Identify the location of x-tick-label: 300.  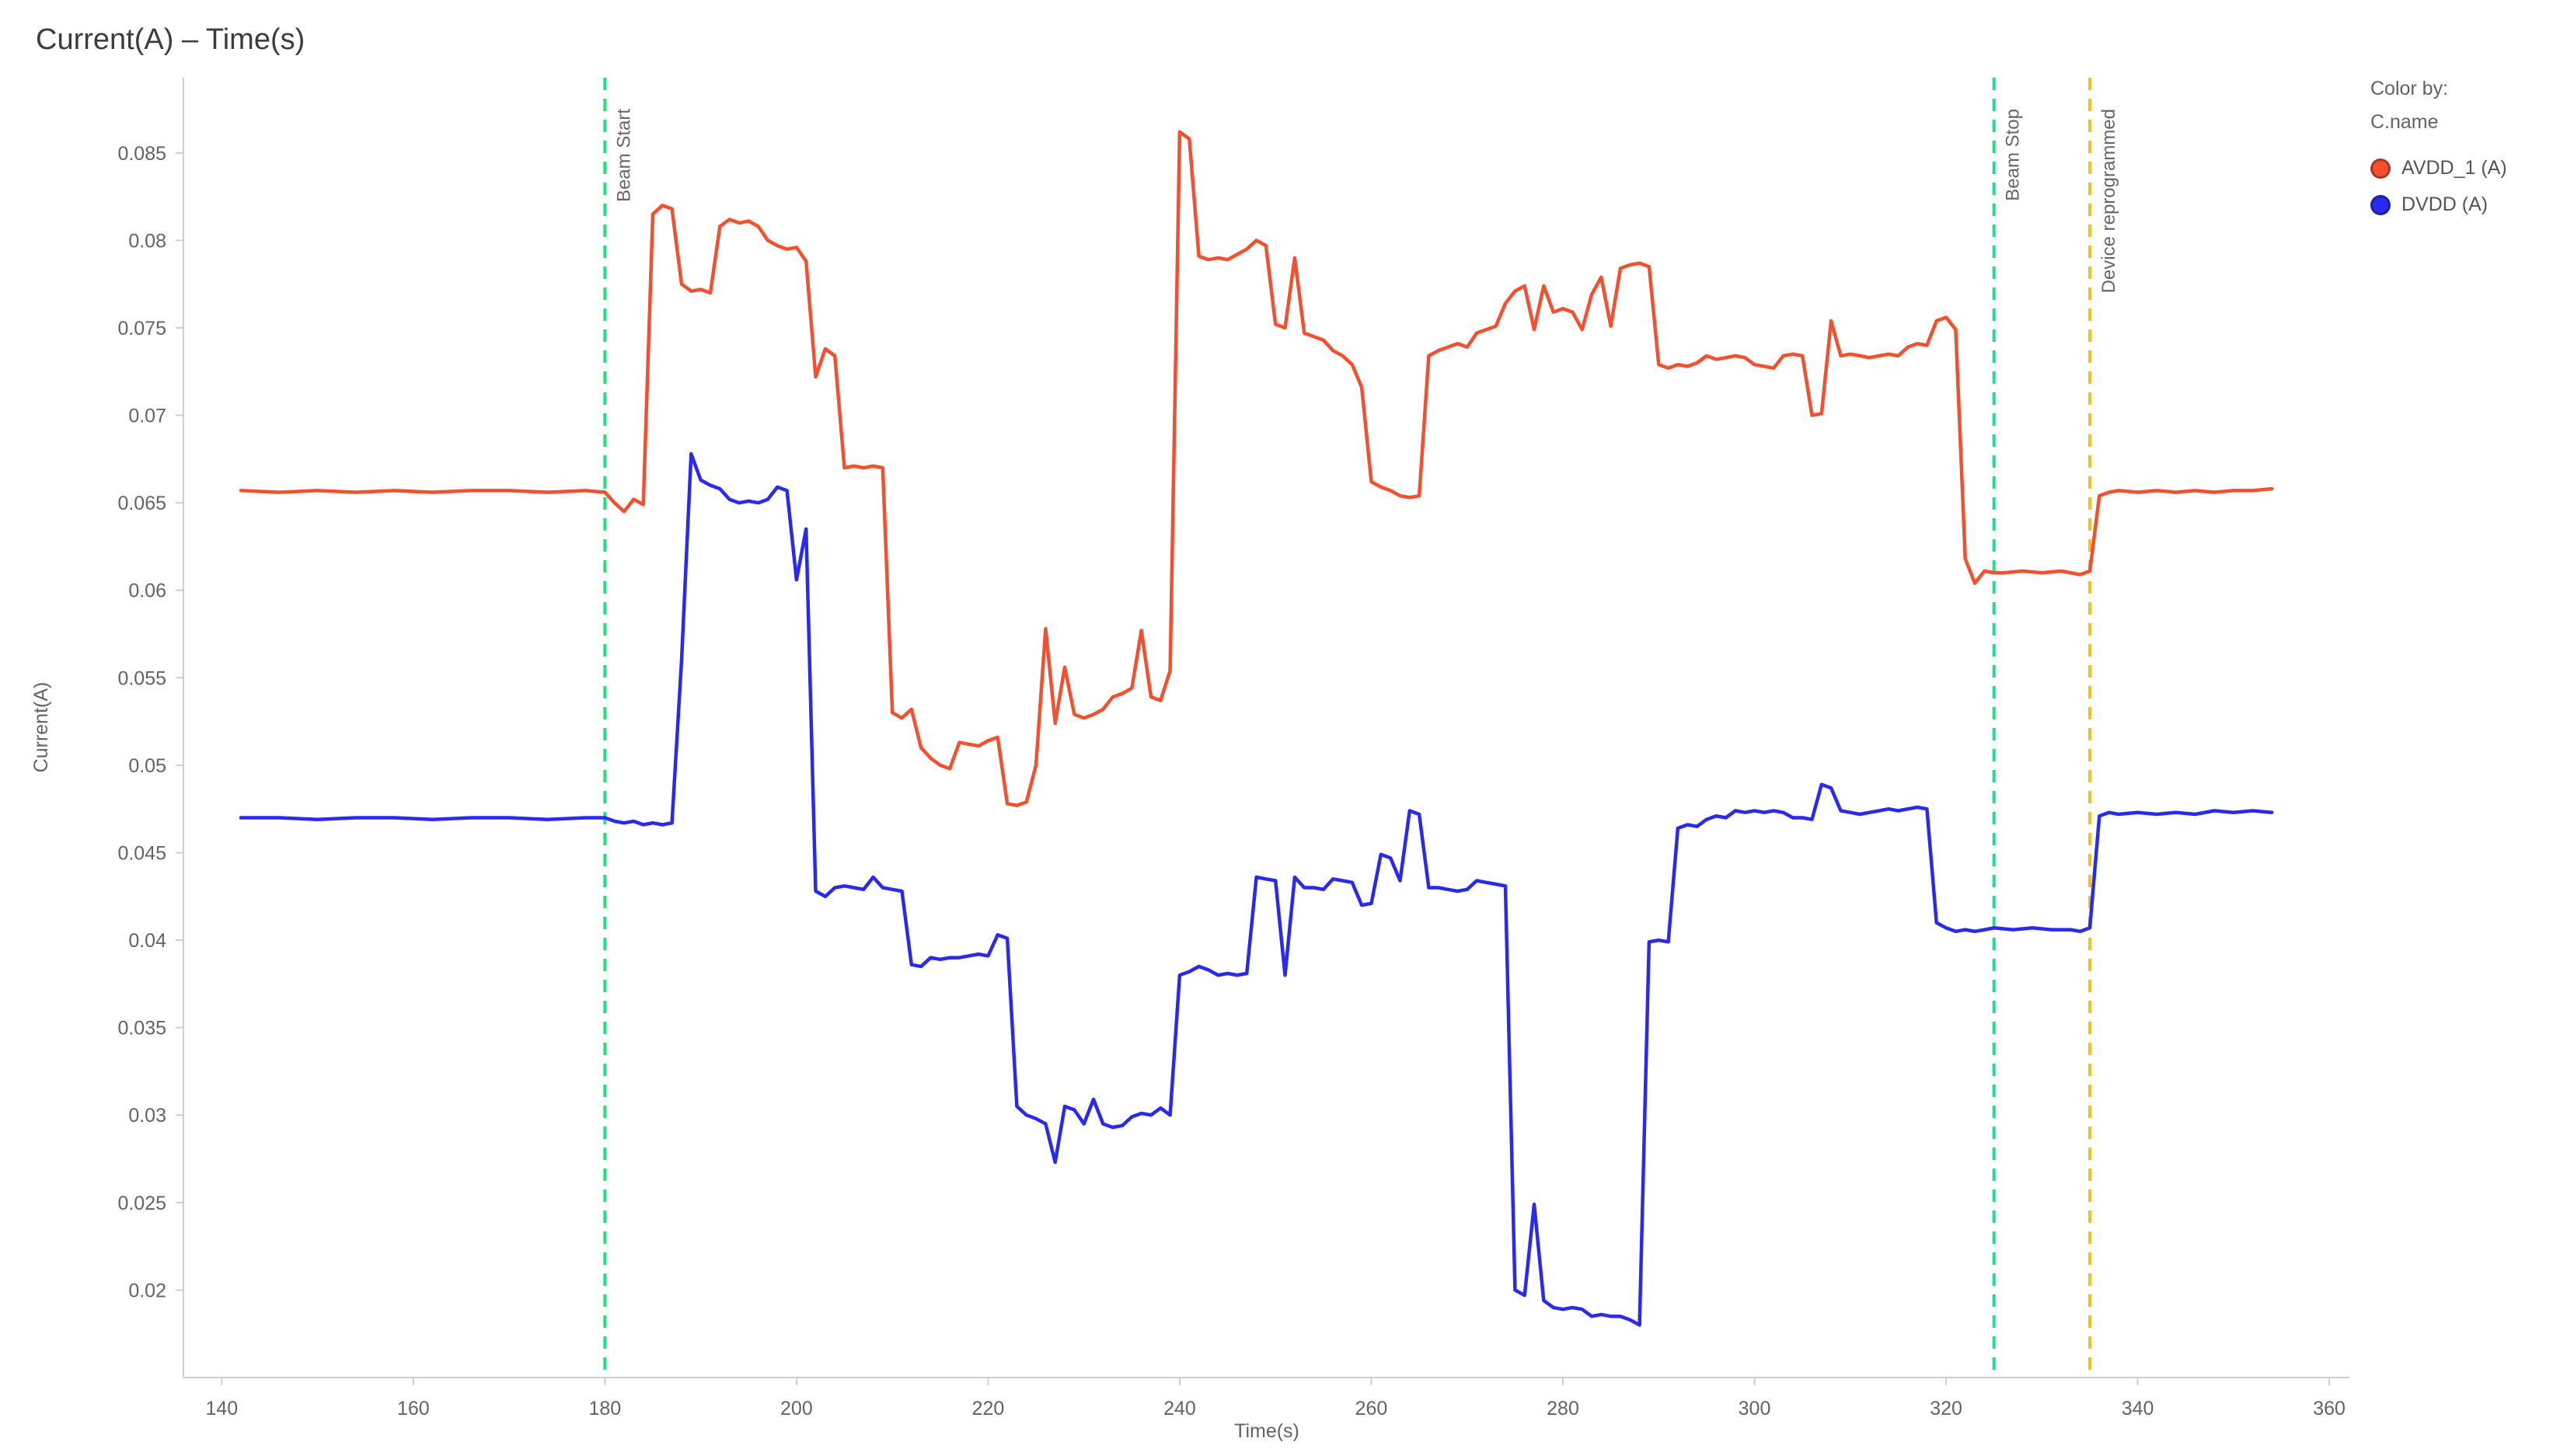
(1755, 1409).